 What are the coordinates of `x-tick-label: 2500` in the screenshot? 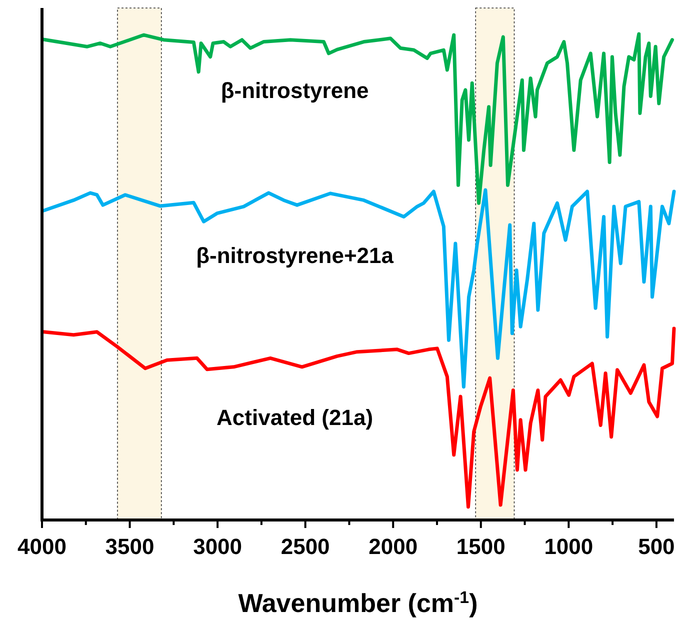 It's located at (305, 546).